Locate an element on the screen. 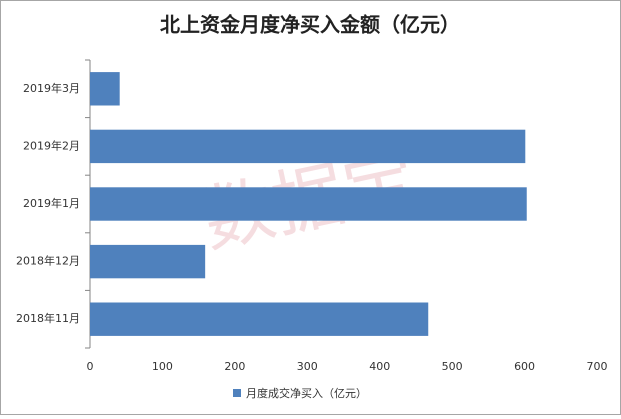  y-tick-label: 2019年3月 is located at coordinates (51, 88).